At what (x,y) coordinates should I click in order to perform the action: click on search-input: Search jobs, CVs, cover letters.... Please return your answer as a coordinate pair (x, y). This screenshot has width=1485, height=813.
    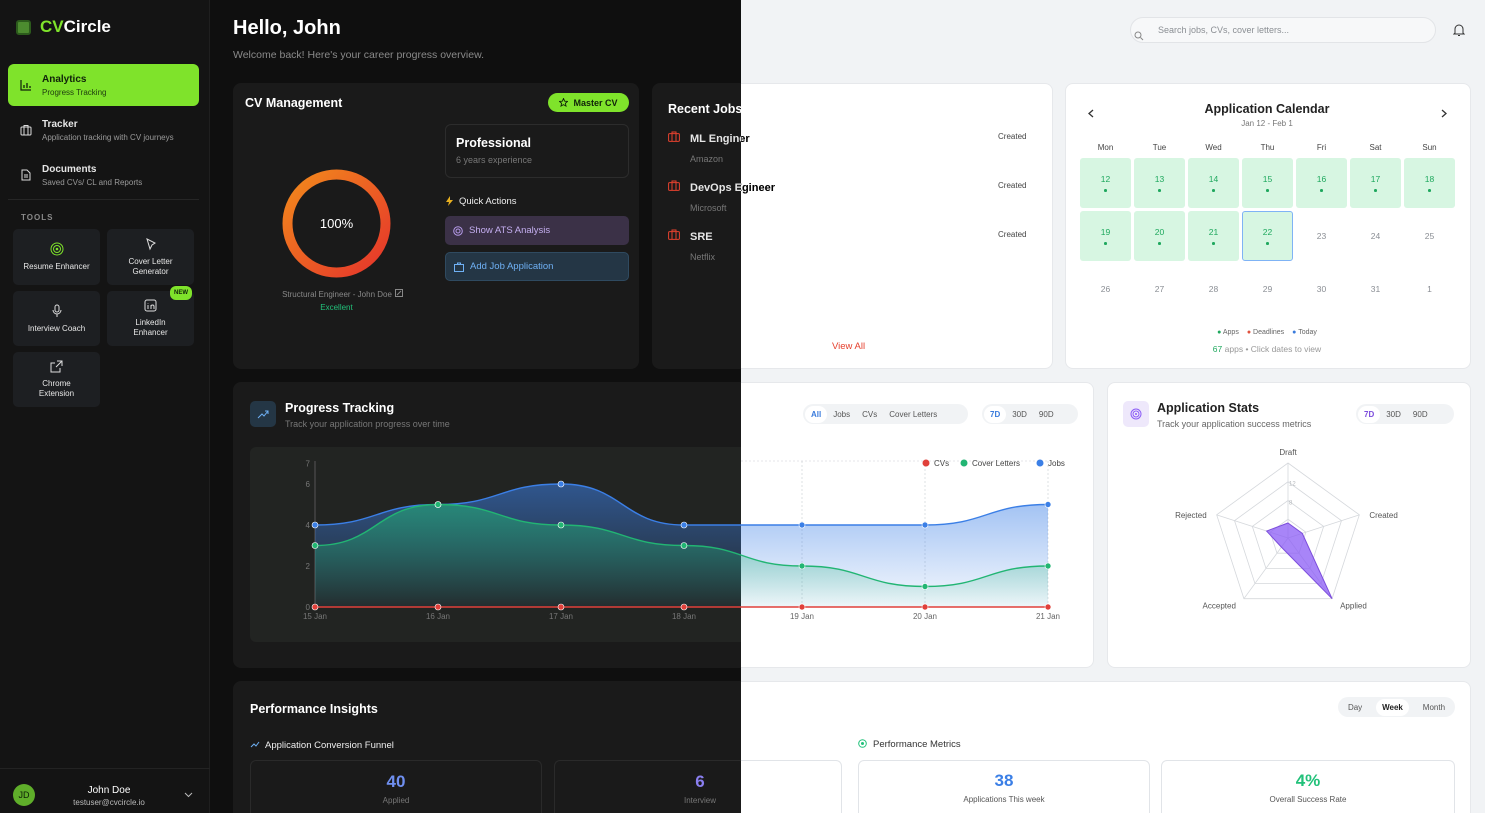
    Looking at the image, I should click on (1283, 30).